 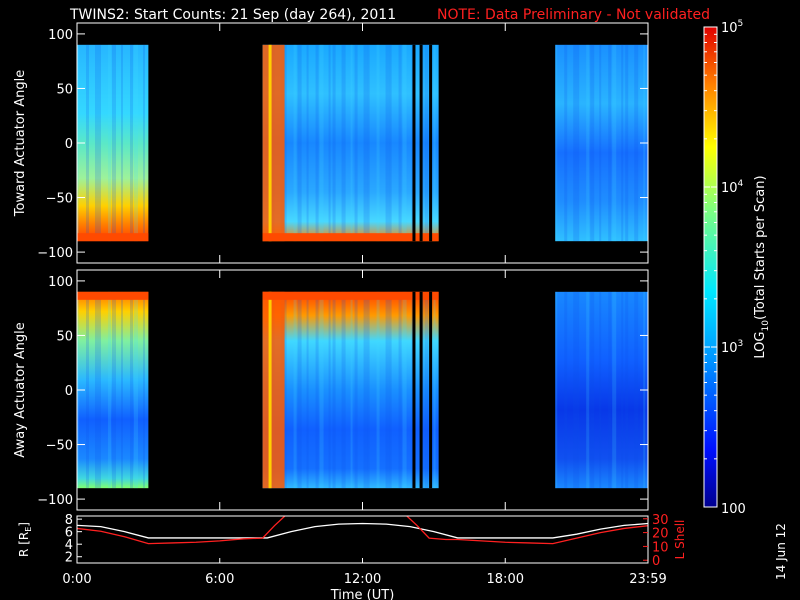 I want to click on toward-data-block, so click(x=350, y=143).